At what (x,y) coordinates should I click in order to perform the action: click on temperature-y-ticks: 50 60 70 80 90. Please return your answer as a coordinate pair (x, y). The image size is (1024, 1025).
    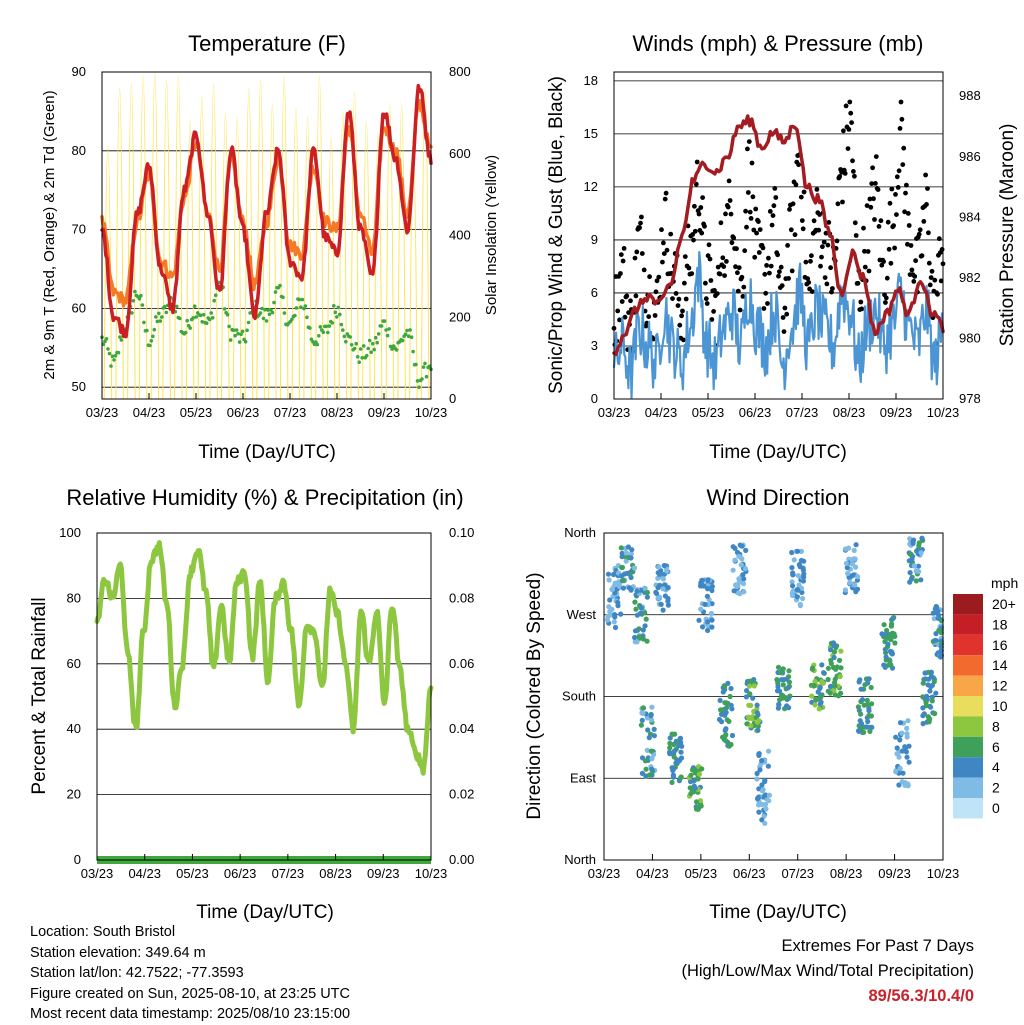
    Looking at the image, I should click on (79, 229).